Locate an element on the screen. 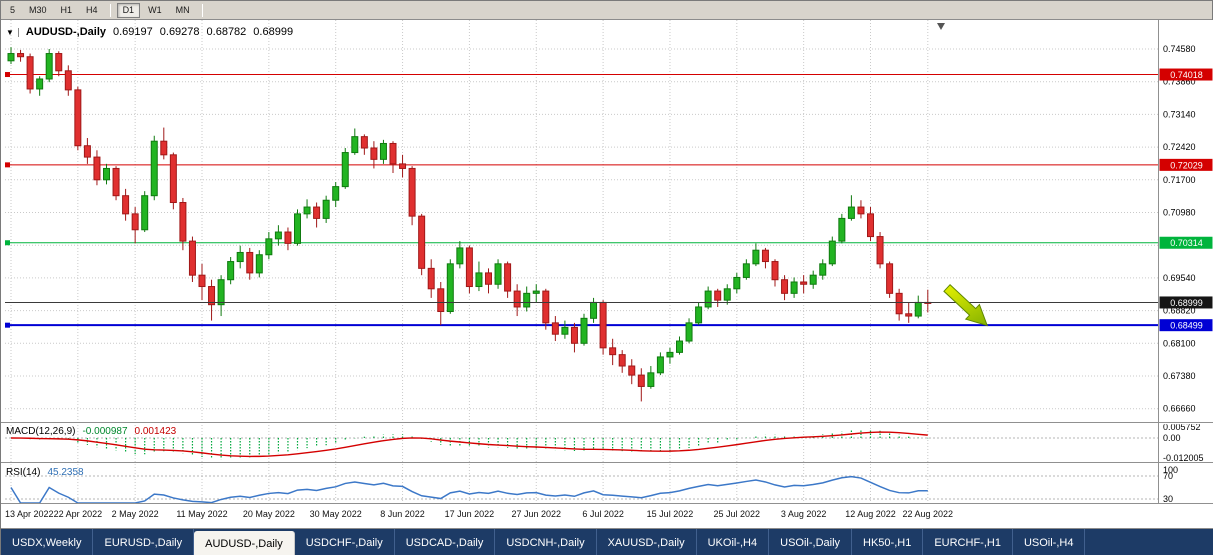 The image size is (1213, 555). svg-text: 22 Apr 2022 is located at coordinates (78, 514).